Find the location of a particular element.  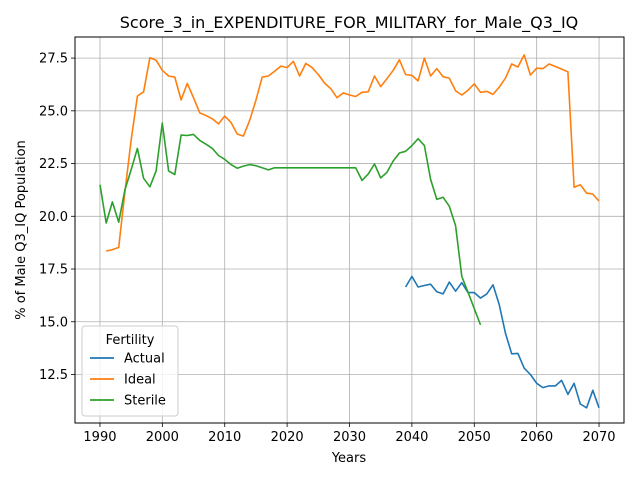

legend-label-ideal: Ideal is located at coordinates (140, 380).